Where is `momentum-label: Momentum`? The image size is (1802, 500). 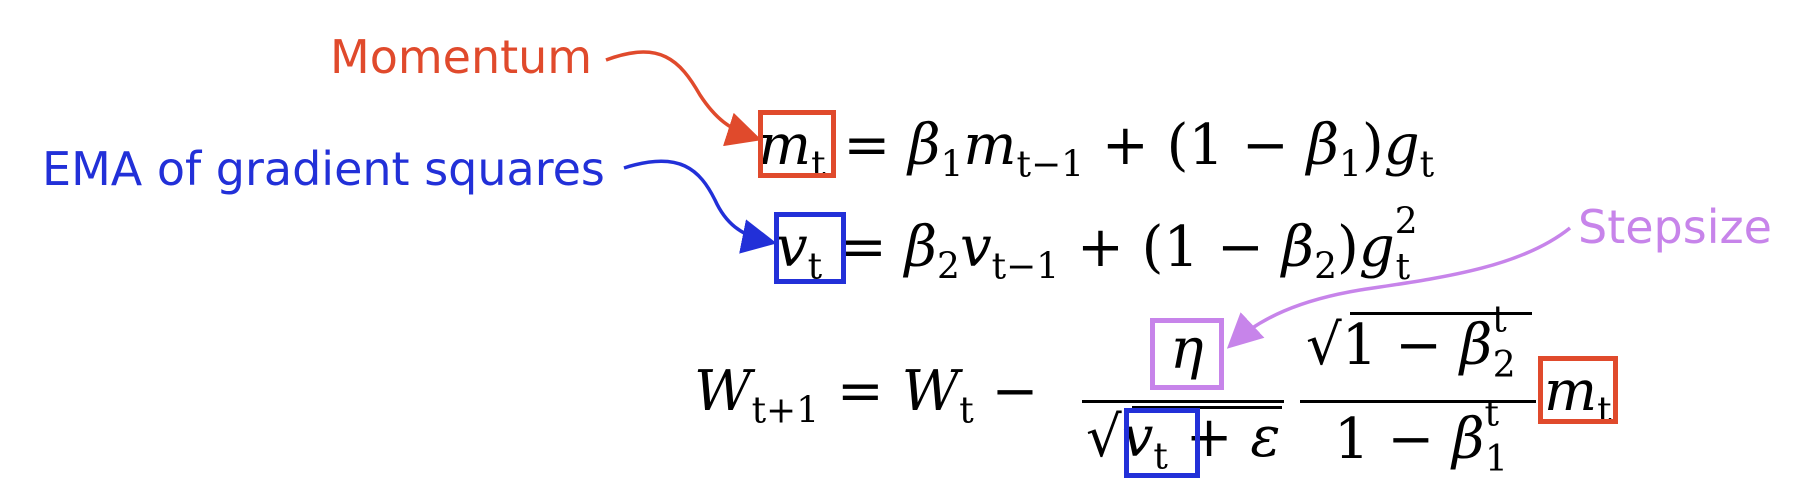
momentum-label: Momentum is located at coordinates (461, 57).